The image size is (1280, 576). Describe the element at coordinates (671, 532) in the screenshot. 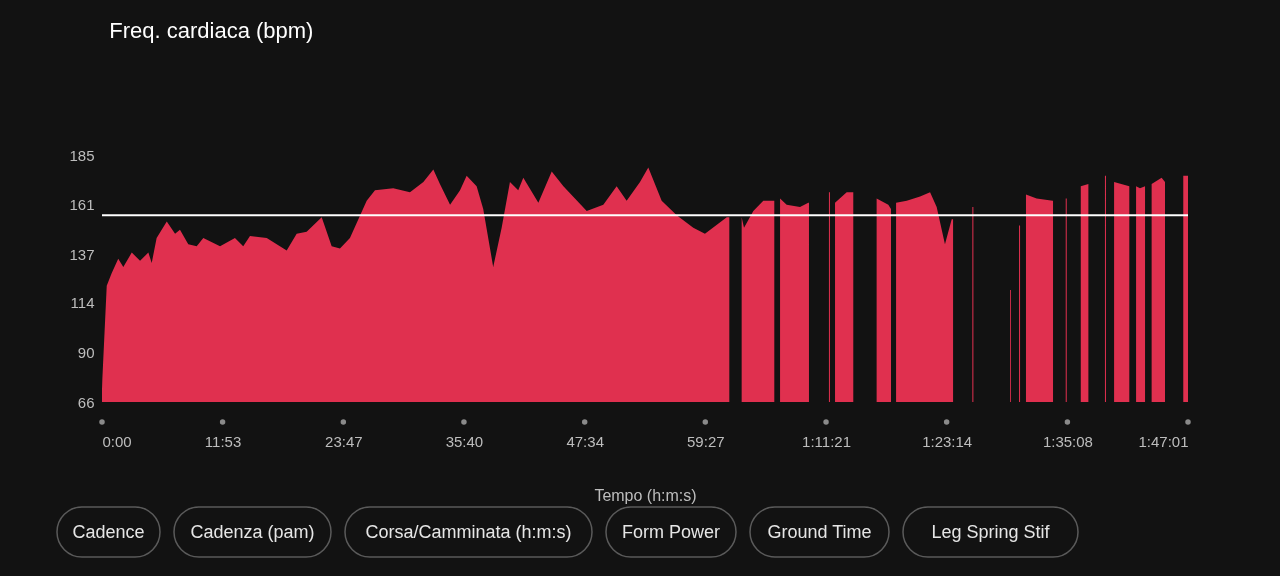

I see `text: Form Power` at that location.